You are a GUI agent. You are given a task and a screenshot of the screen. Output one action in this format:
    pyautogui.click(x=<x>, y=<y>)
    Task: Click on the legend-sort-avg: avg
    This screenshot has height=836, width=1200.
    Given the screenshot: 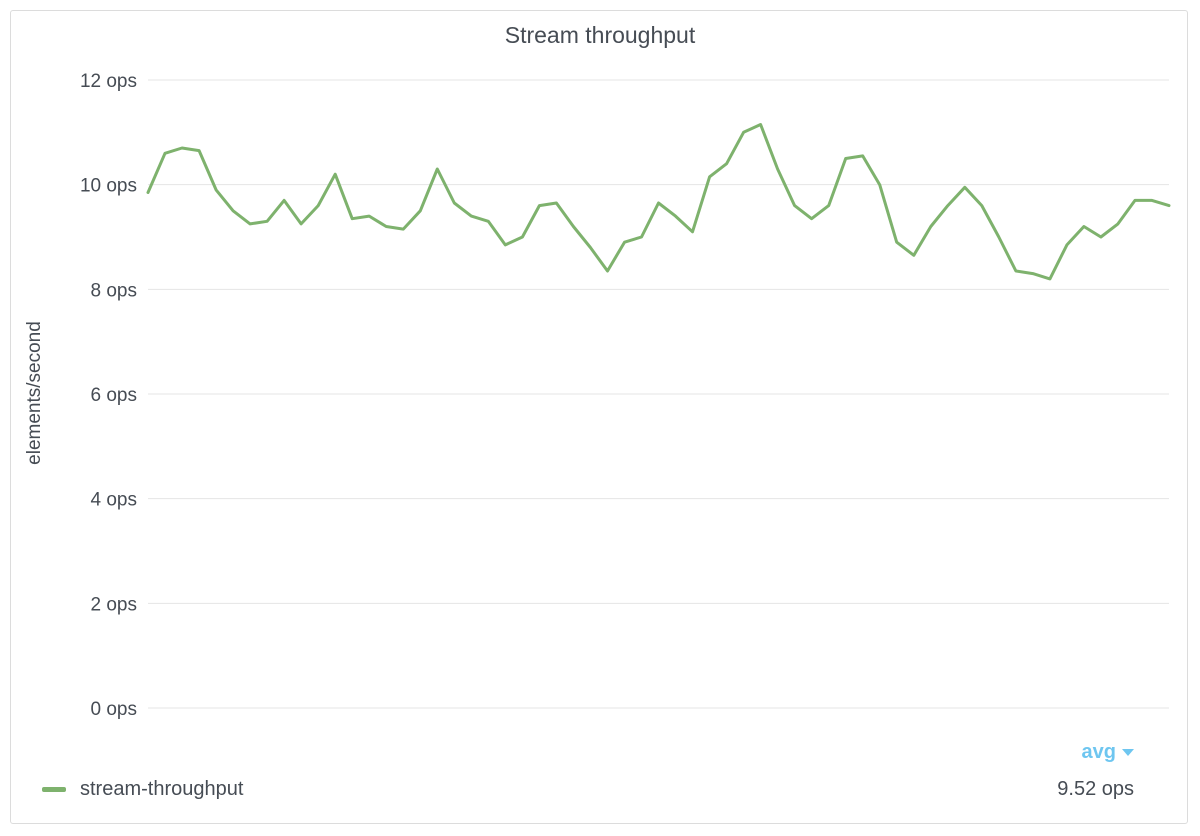 What is the action you would take?
    pyautogui.click(x=1108, y=752)
    